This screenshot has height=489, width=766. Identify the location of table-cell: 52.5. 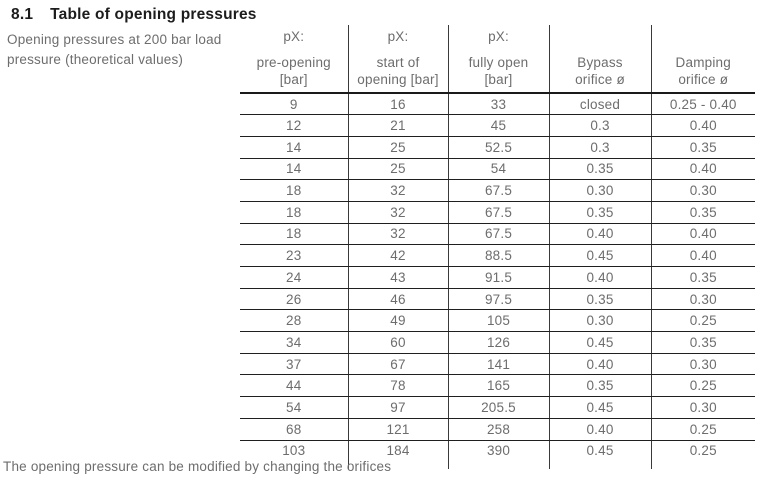
(498, 147).